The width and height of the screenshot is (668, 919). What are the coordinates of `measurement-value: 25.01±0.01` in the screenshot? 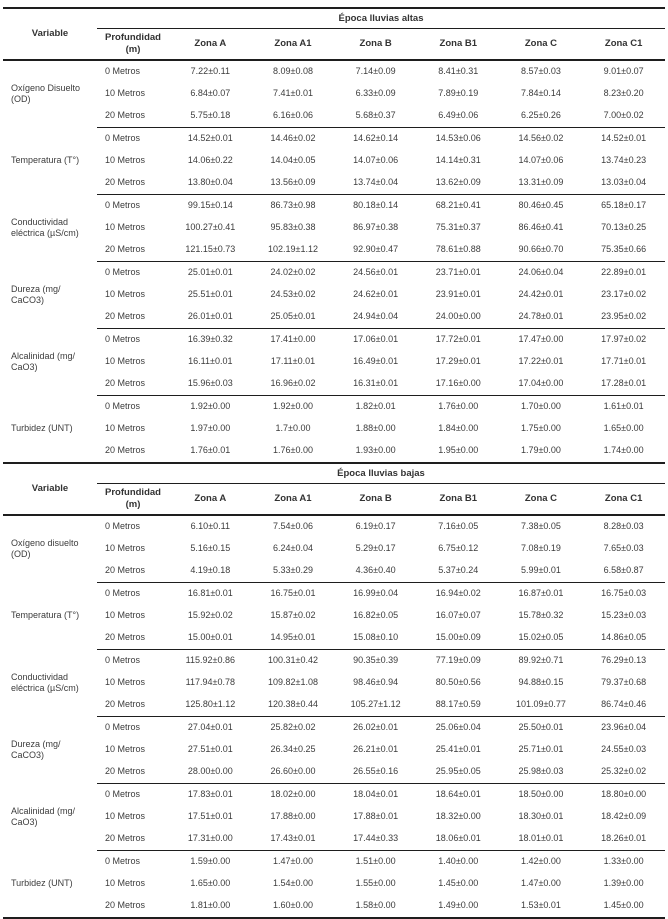 It's located at (210, 272).